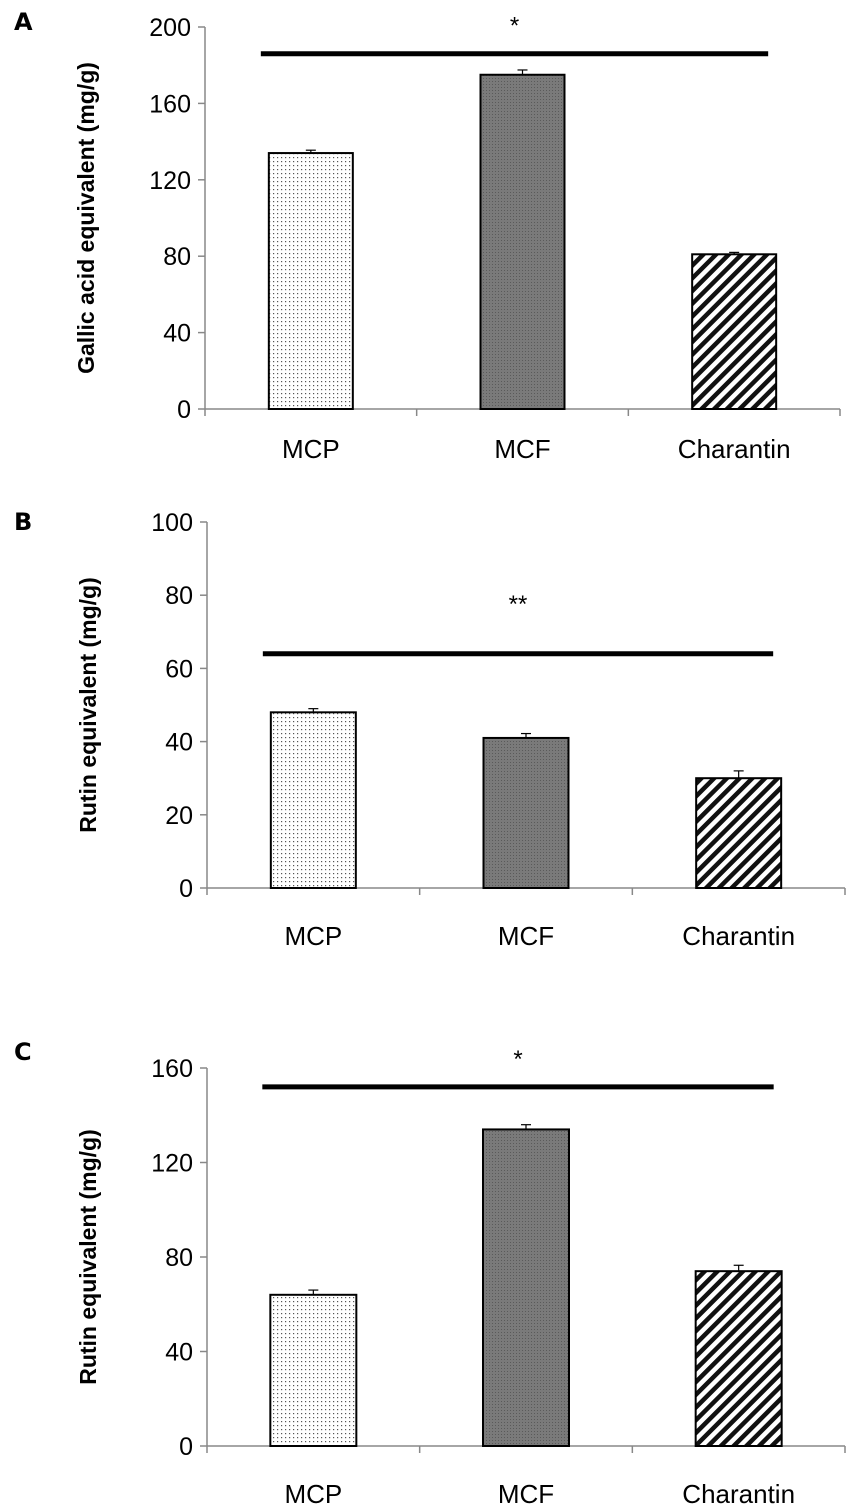 The image size is (848, 1509). What do you see at coordinates (170, 28) in the screenshot?
I see `y-tick-label: 200` at bounding box center [170, 28].